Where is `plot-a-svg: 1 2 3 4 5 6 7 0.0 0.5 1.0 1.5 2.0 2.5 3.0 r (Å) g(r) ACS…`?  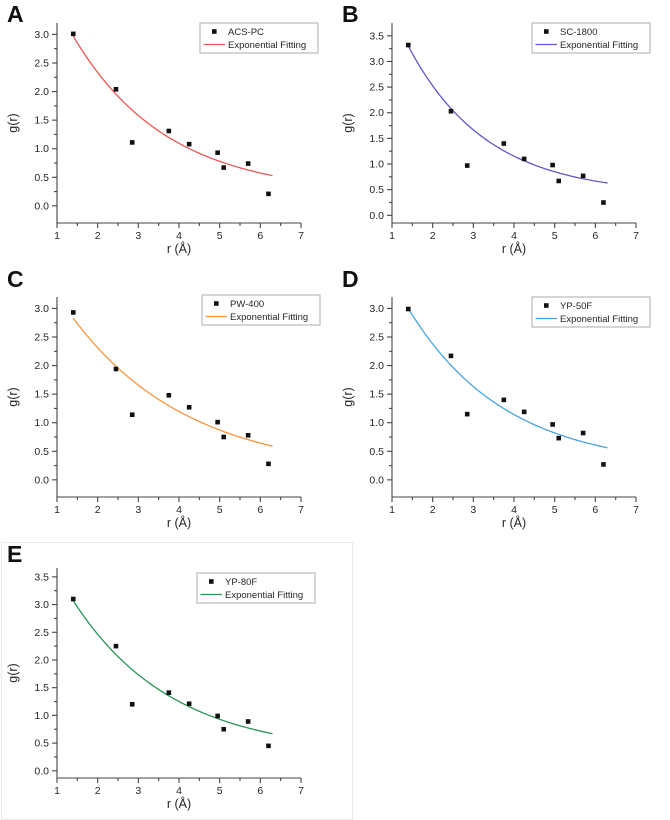 plot-a-svg: 1 2 3 4 5 6 7 0.0 0.5 1.0 1.5 2.0 2.5 3.0 r (Å) g(r) ACS… is located at coordinates (162, 139).